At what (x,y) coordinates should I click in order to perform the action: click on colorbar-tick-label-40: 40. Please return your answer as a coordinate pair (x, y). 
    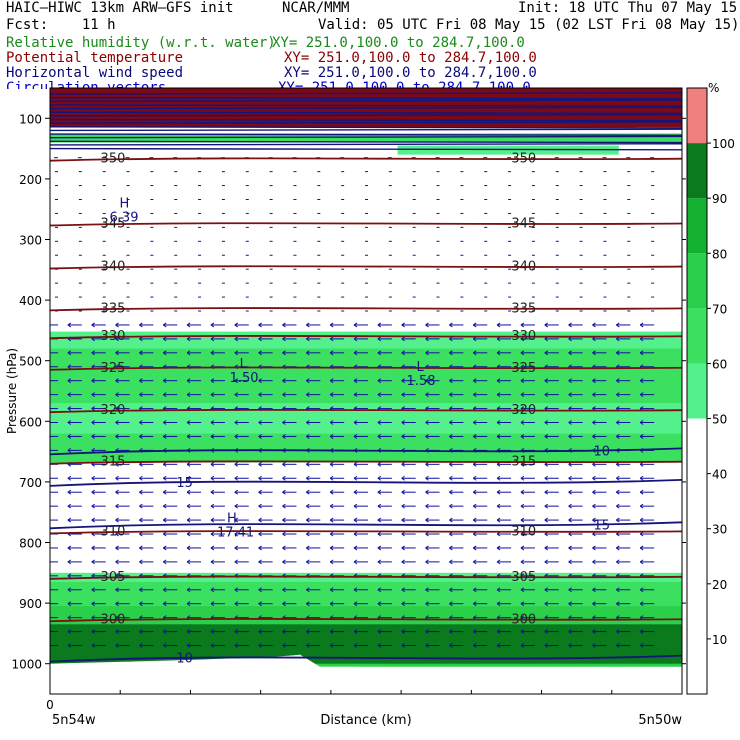
    Looking at the image, I should click on (719, 475).